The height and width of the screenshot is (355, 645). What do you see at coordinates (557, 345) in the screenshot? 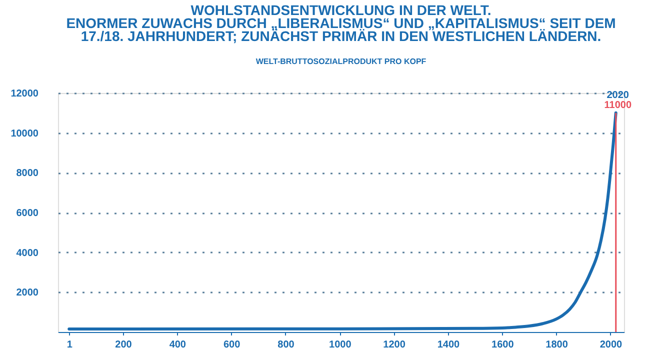
I see `x-tick-label: 1800` at bounding box center [557, 345].